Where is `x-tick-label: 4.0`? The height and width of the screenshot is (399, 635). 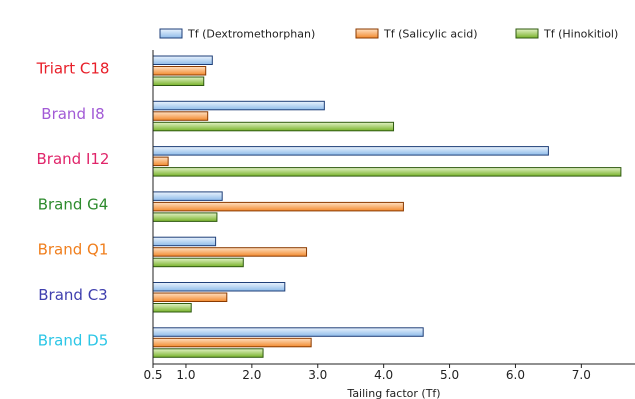
x-tick-label: 4.0 is located at coordinates (383, 375).